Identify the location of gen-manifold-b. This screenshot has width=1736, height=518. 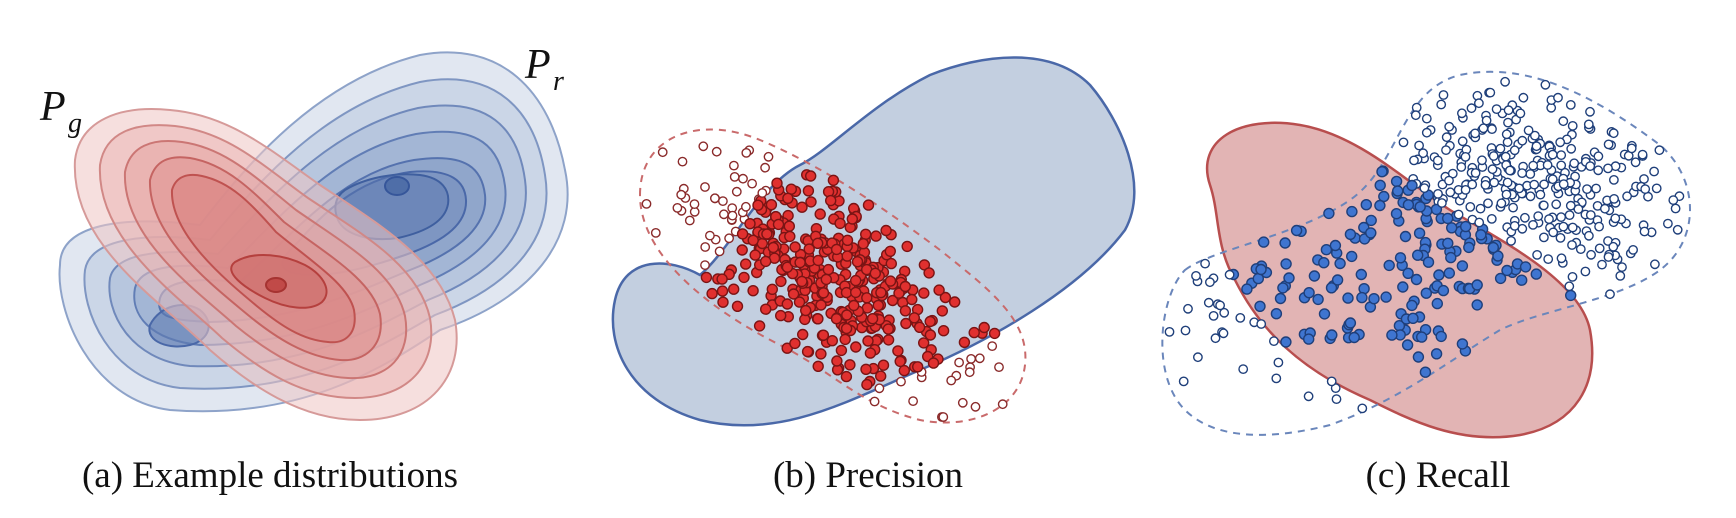
(832, 276).